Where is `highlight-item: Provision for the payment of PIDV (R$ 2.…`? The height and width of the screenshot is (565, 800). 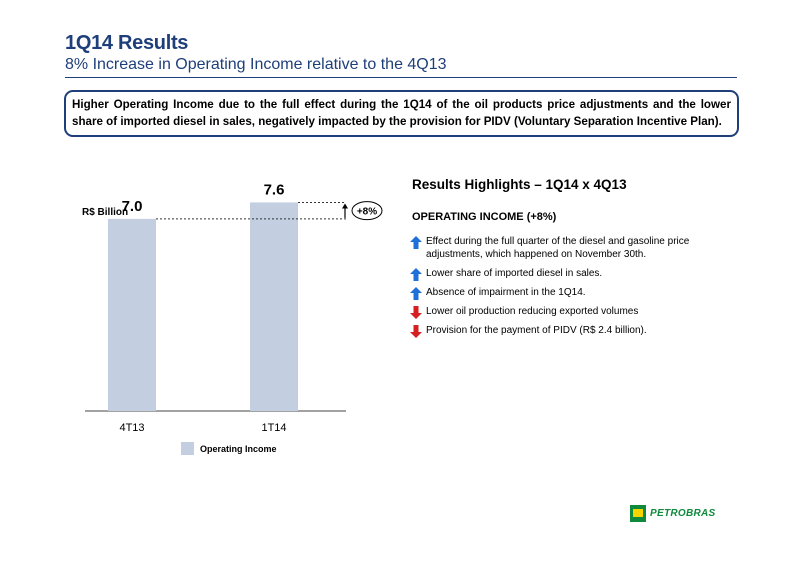 highlight-item: Provision for the payment of PIDV (R$ 2.… is located at coordinates (560, 331).